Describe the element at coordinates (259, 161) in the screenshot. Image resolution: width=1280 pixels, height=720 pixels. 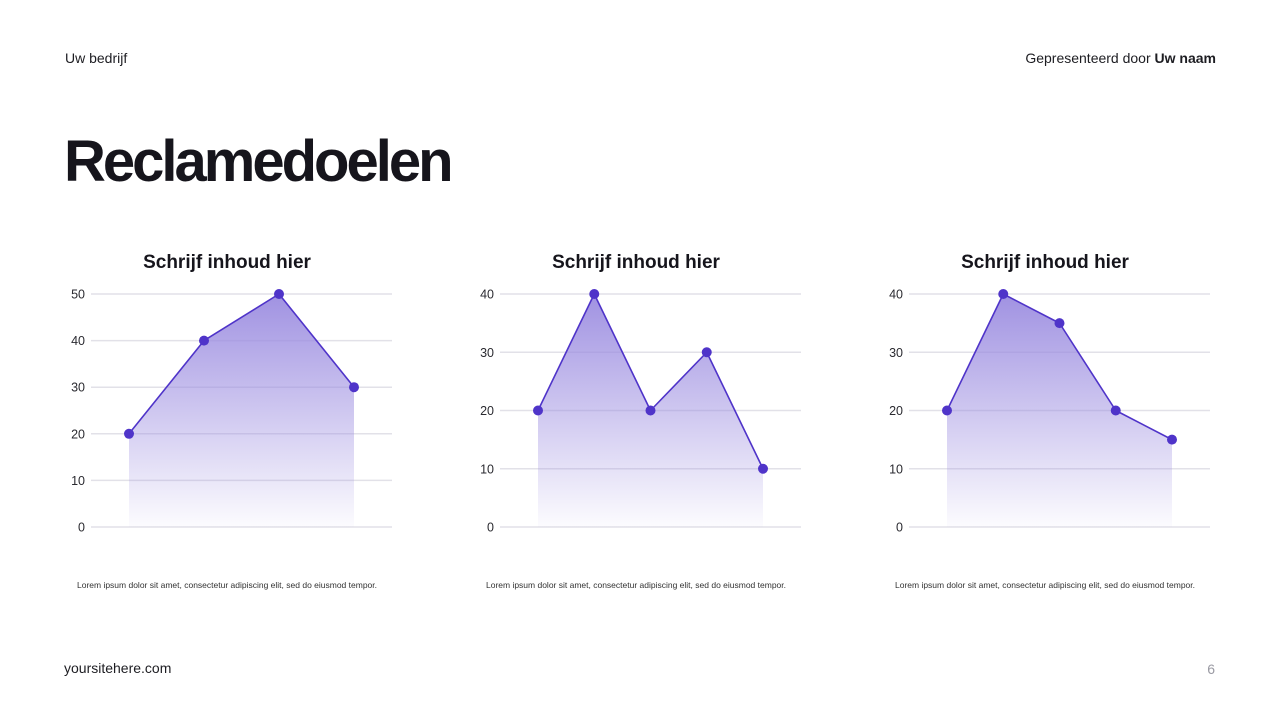
I see `page-title: Reclamedoelen` at that location.